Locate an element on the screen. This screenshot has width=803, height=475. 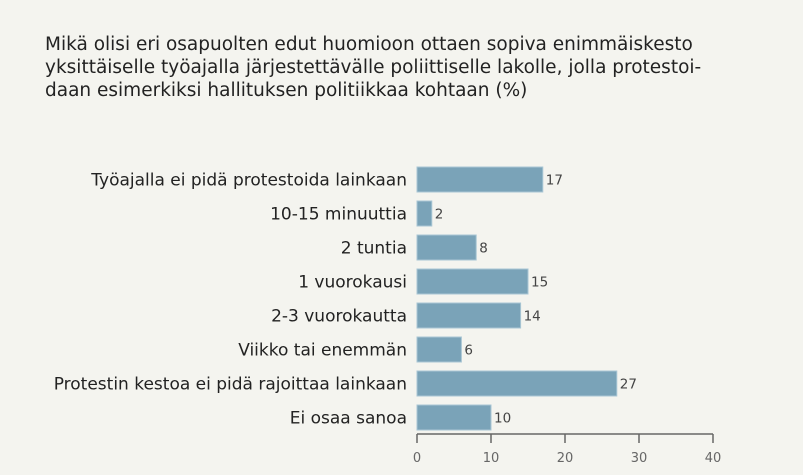
x-tick-label: 30 is located at coordinates (639, 458).